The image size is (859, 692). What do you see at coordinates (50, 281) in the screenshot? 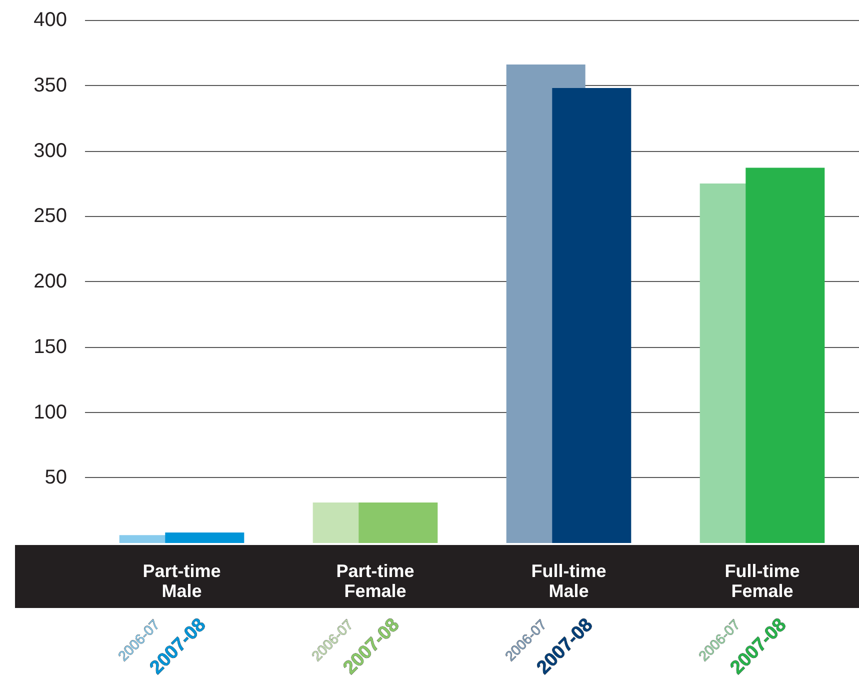
I see `y-tick-label: 200` at bounding box center [50, 281].